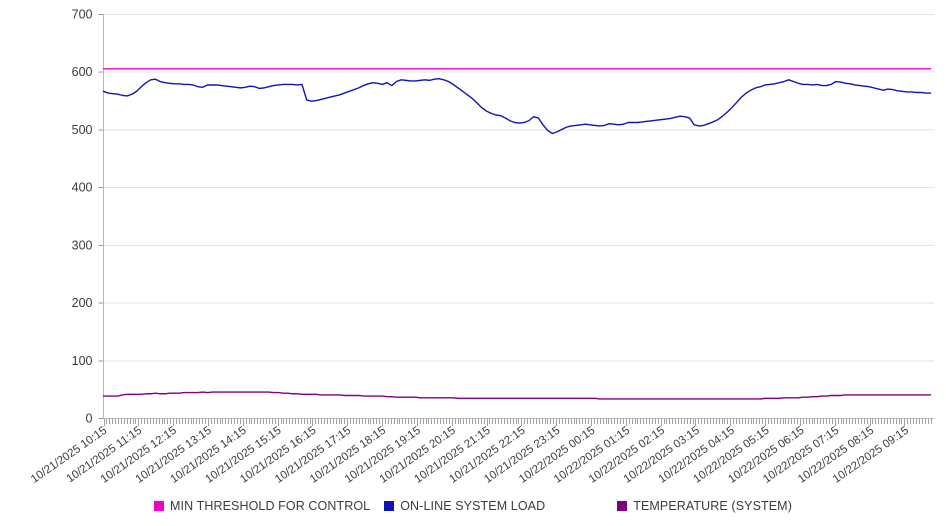 This screenshot has height=526, width=946. I want to click on y-axis-tick-label: 100, so click(82, 361).